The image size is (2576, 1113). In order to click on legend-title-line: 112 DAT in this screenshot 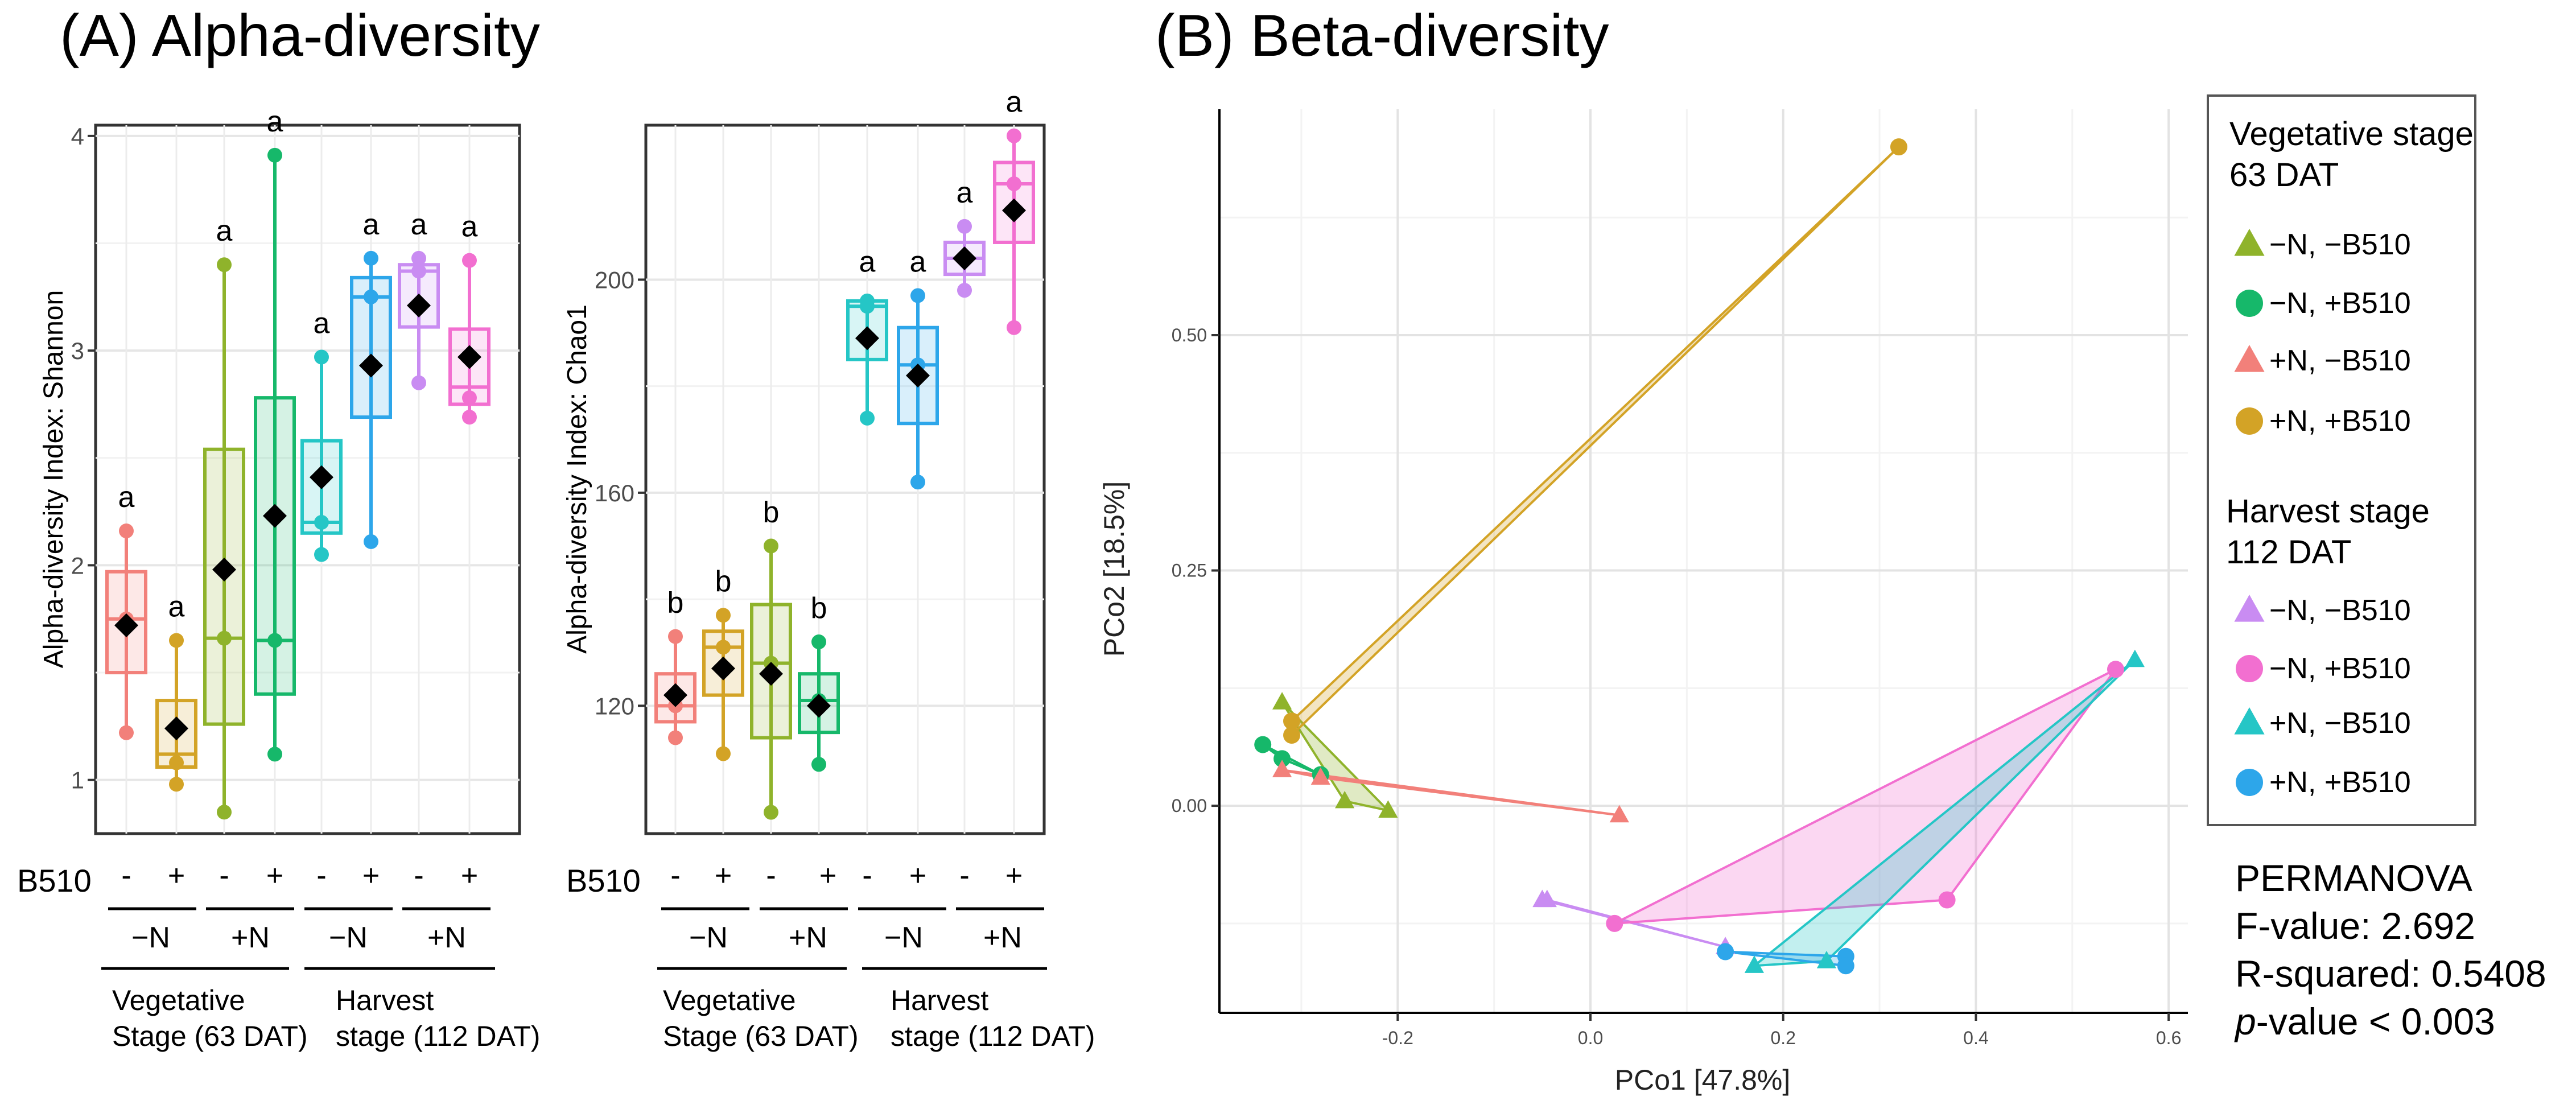, I will do `click(2288, 552)`.